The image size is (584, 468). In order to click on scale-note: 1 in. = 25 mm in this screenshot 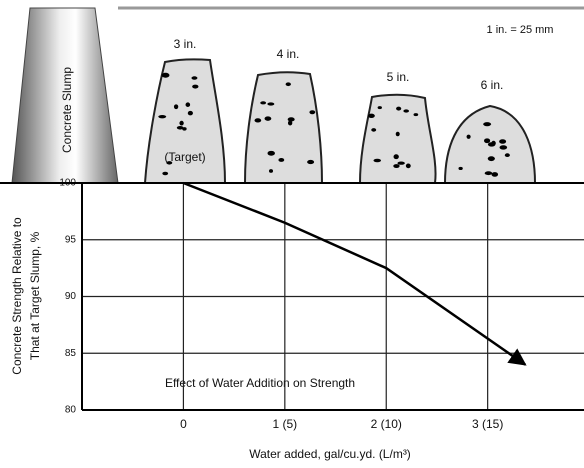, I will do `click(520, 30)`.